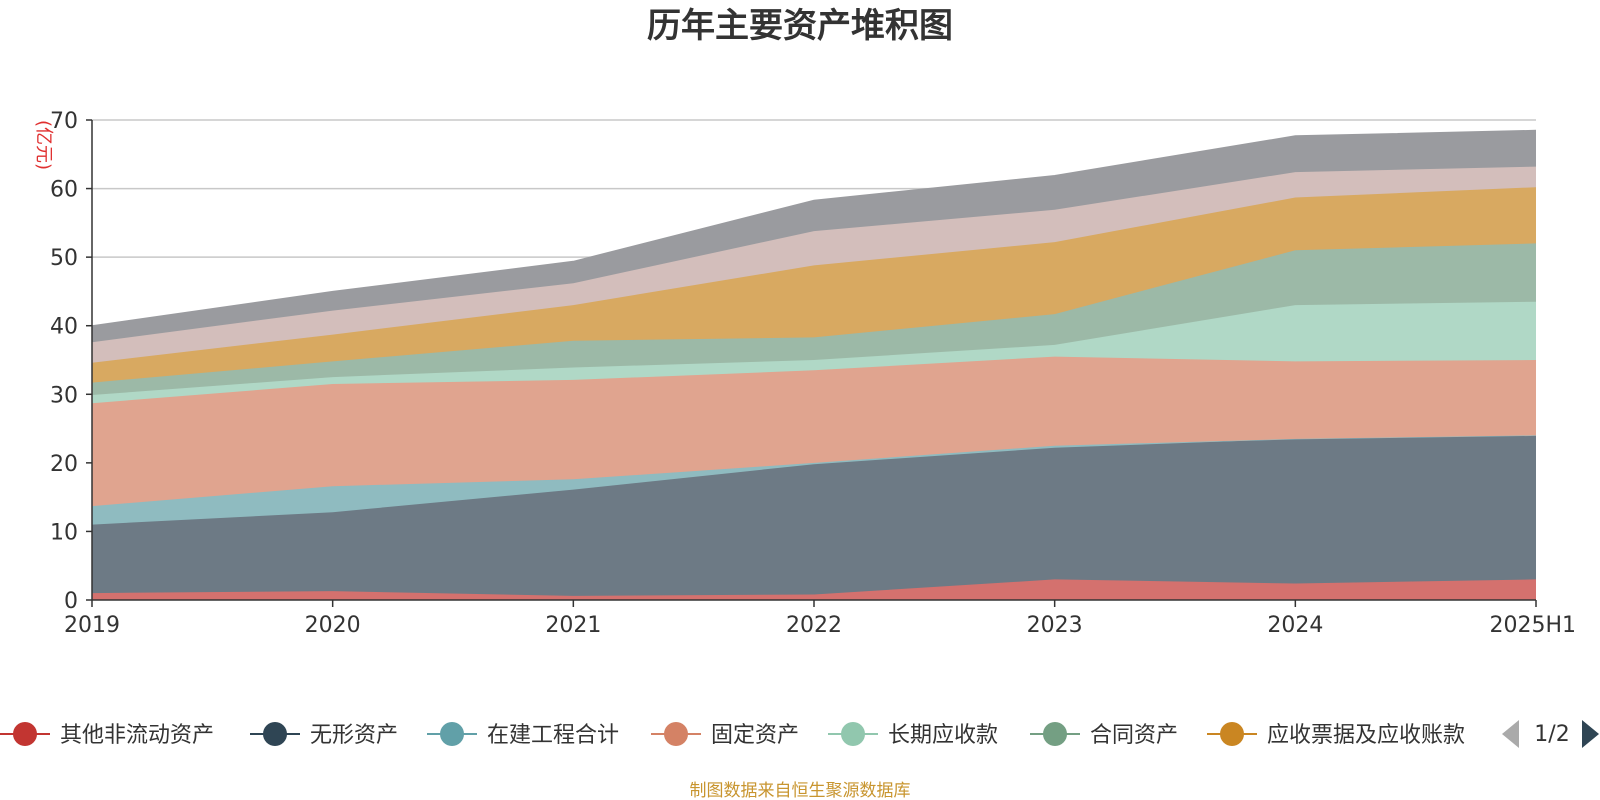 This screenshot has width=1600, height=800. Describe the element at coordinates (333, 625) in the screenshot. I see `x-tick-label-1: 2020` at that location.